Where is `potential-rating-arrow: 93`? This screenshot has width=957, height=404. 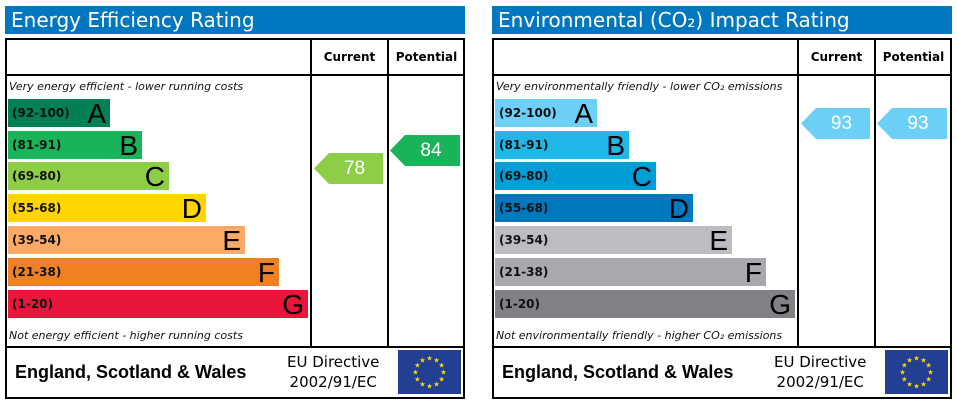
potential-rating-arrow: 93 is located at coordinates (912, 123).